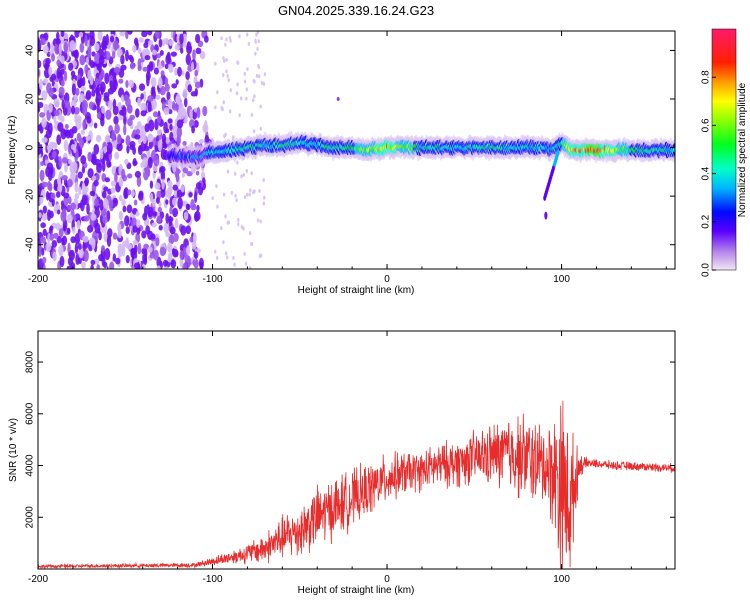 The image size is (750, 600). I want to click on spectrogram-ylabel: Frequency (Hz), so click(12, 150).